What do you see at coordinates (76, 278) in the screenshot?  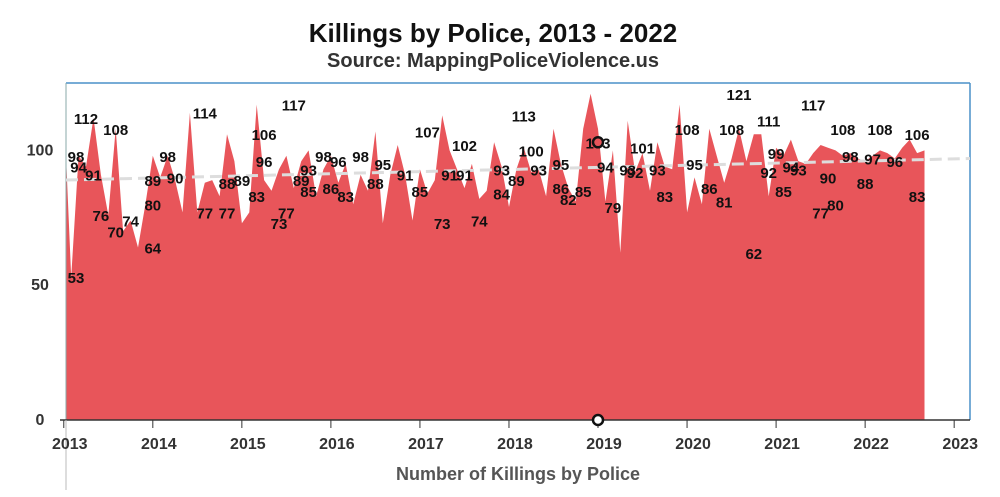 I see `data-label: 53` at bounding box center [76, 278].